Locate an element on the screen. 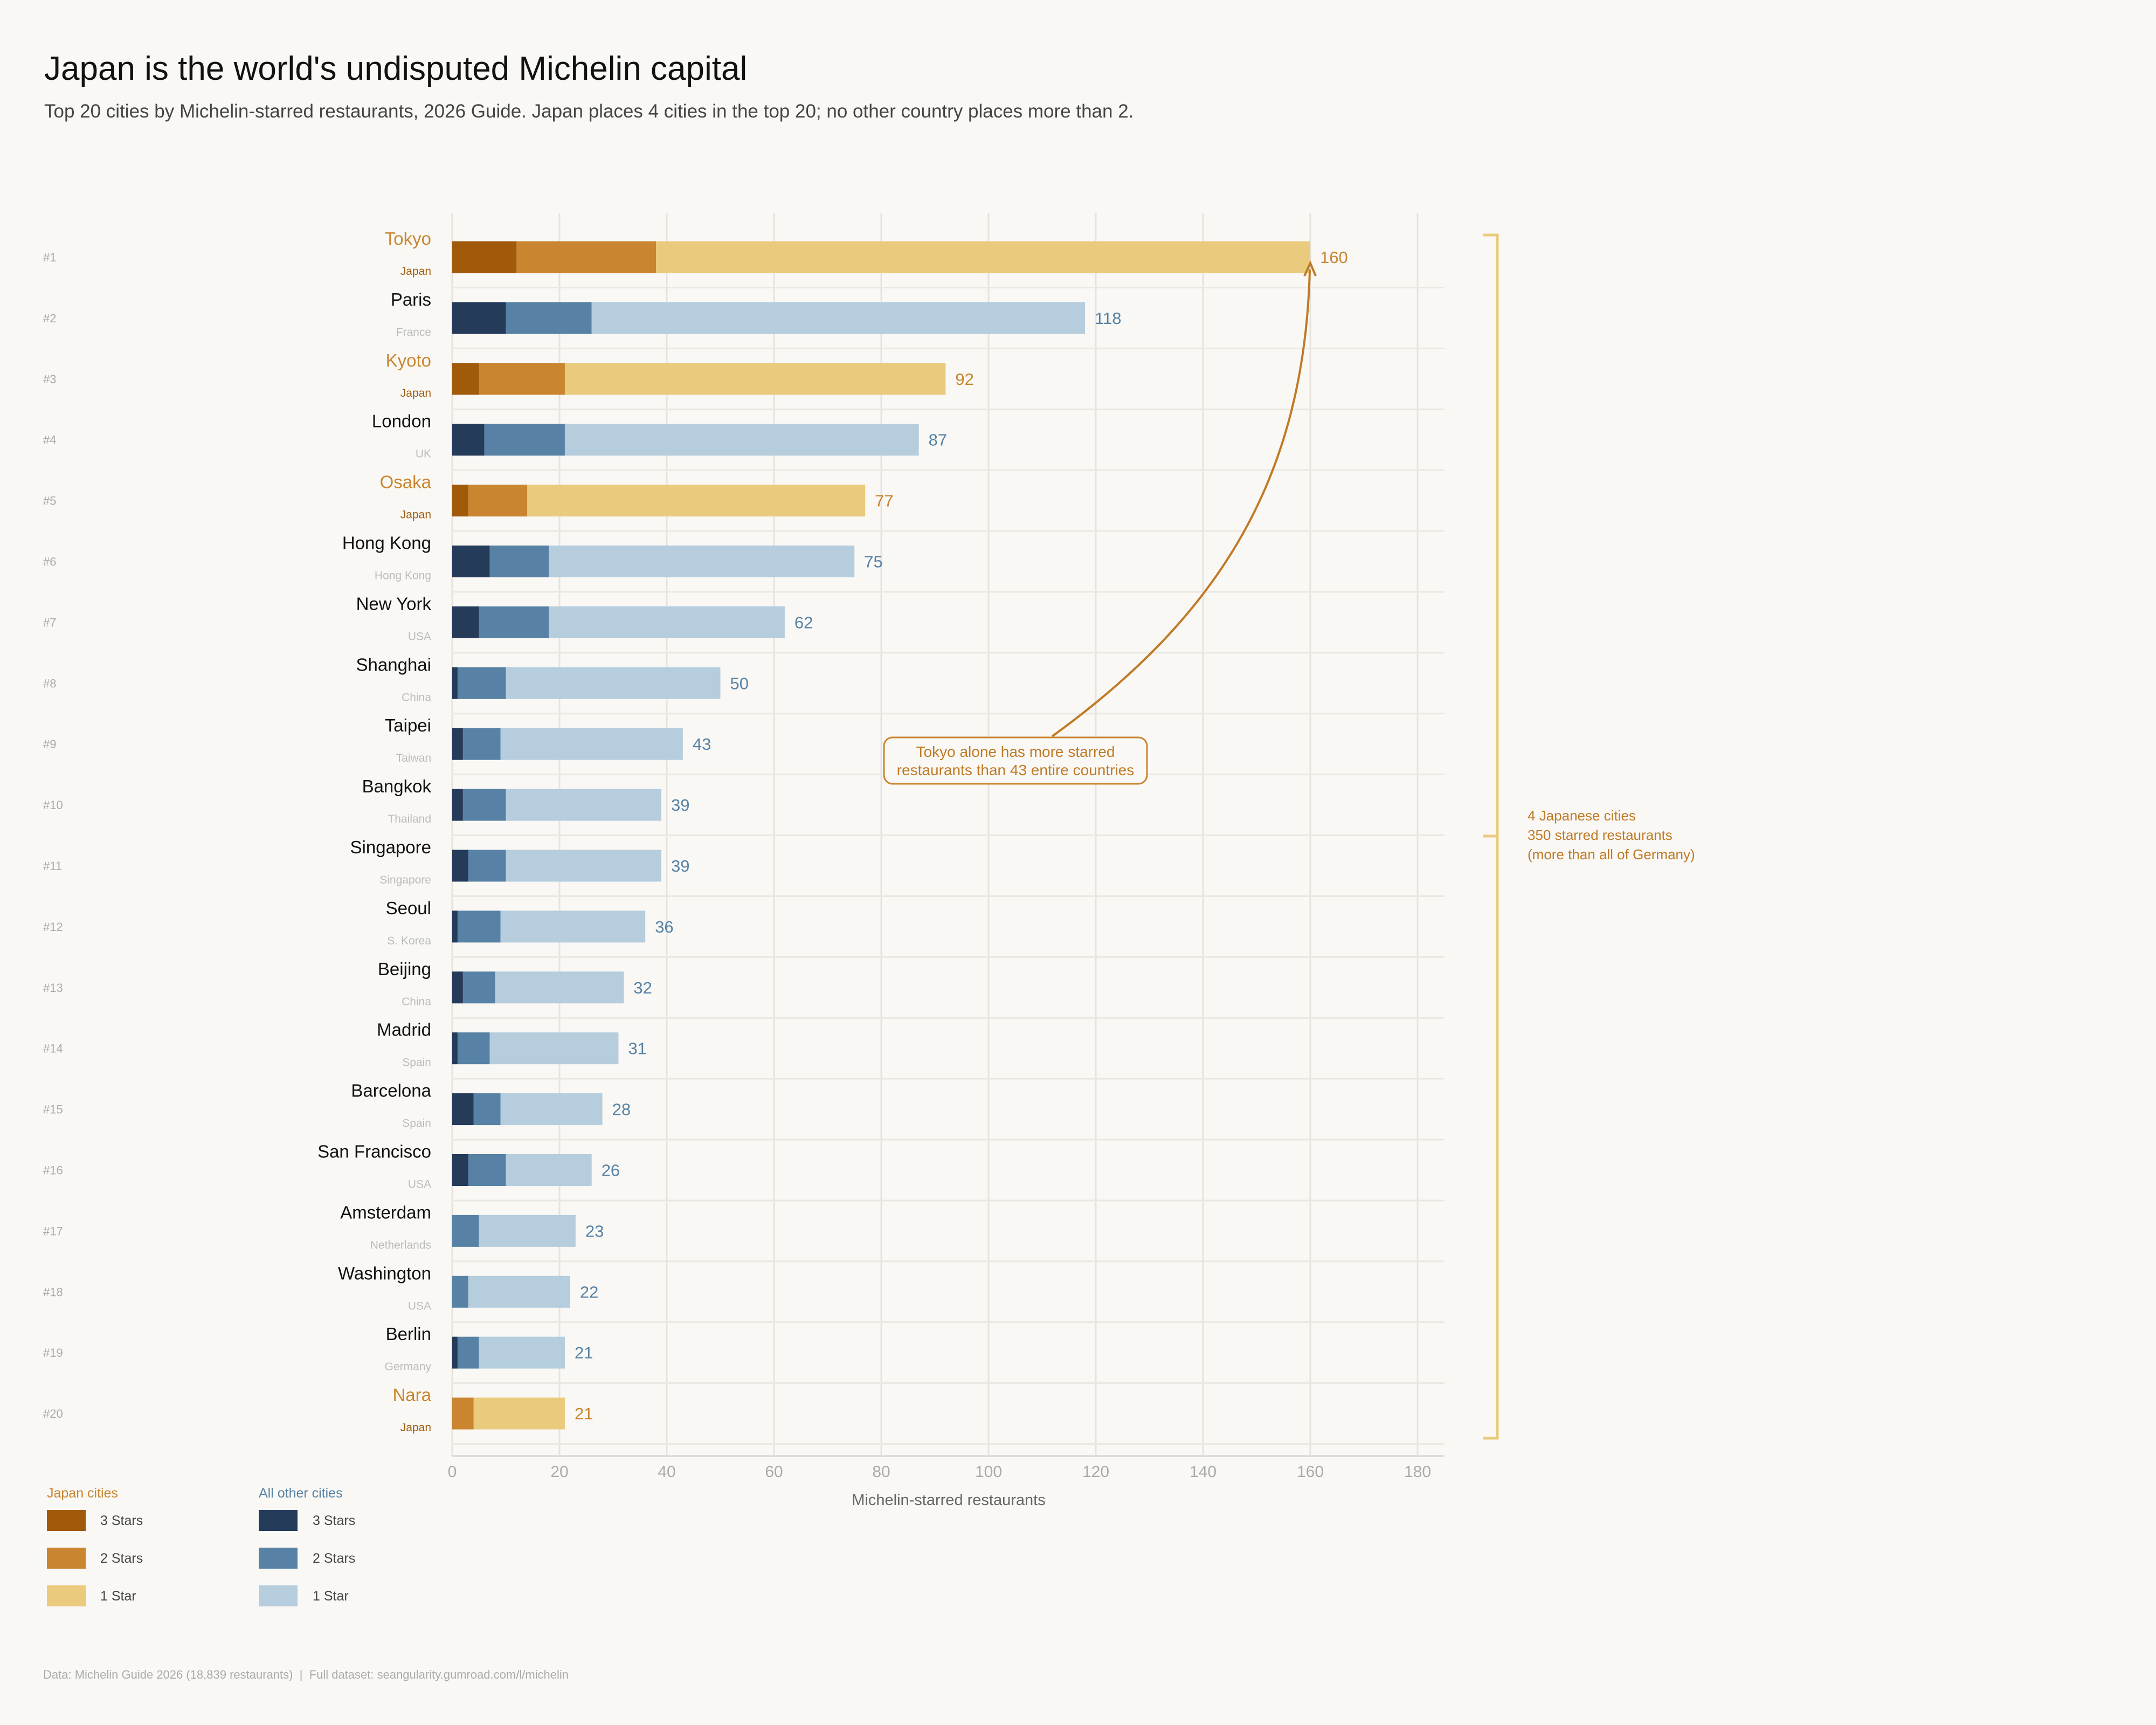 The width and height of the screenshot is (2156, 1725). total-value-label: 36 is located at coordinates (664, 926).